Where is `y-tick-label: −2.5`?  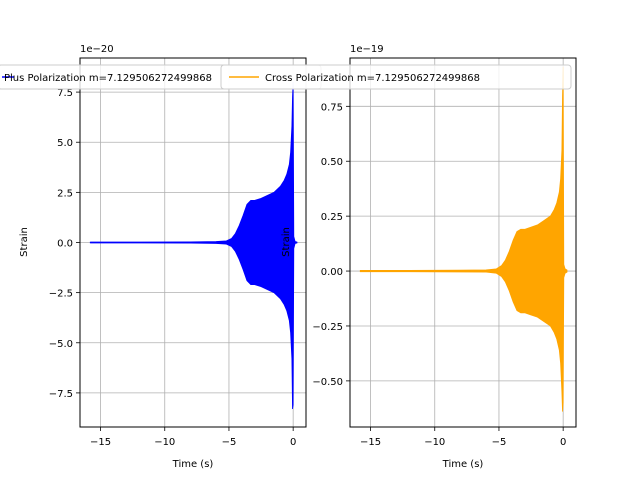
y-tick-label: −2.5 is located at coordinates (61, 294).